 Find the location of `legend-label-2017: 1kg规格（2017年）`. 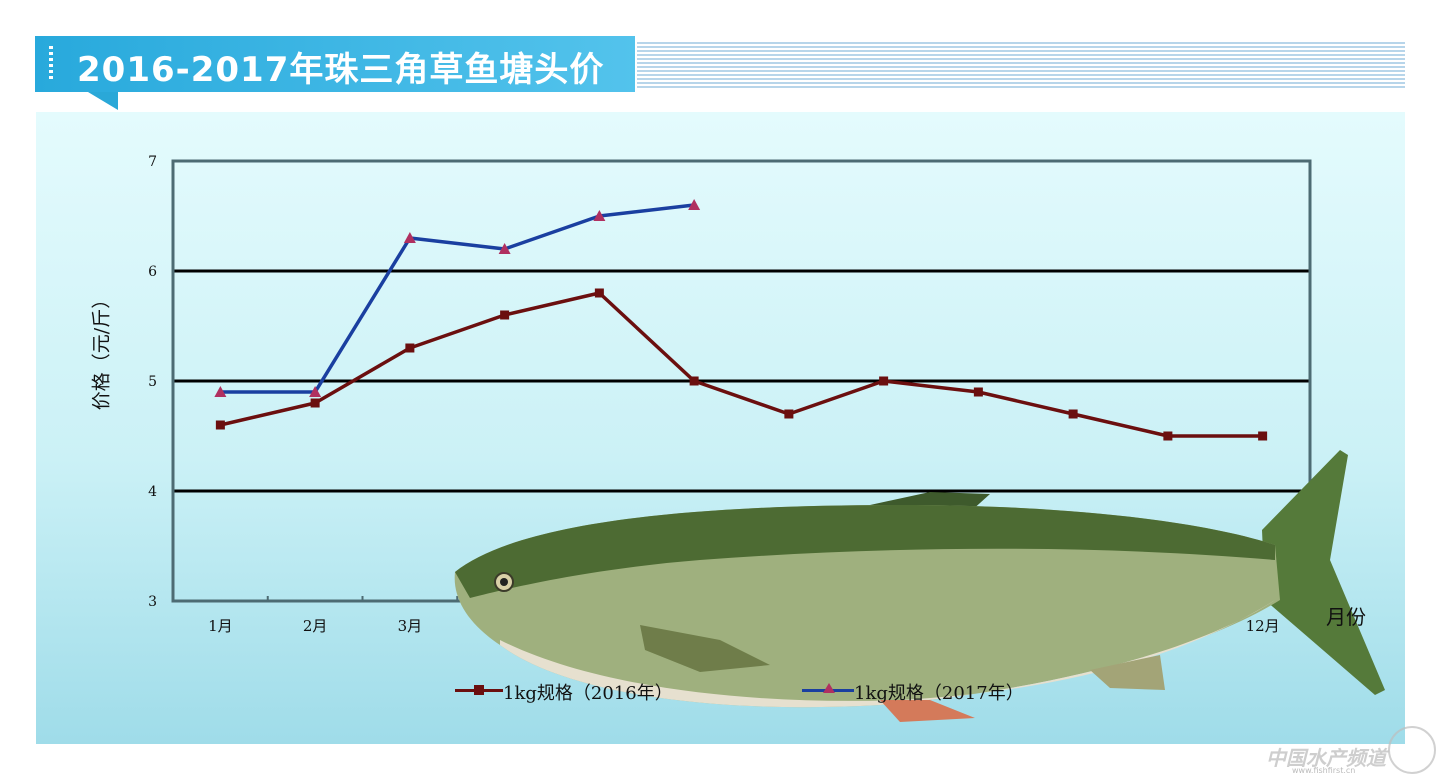

legend-label-2017: 1kg规格（2017年） is located at coordinates (939, 693).